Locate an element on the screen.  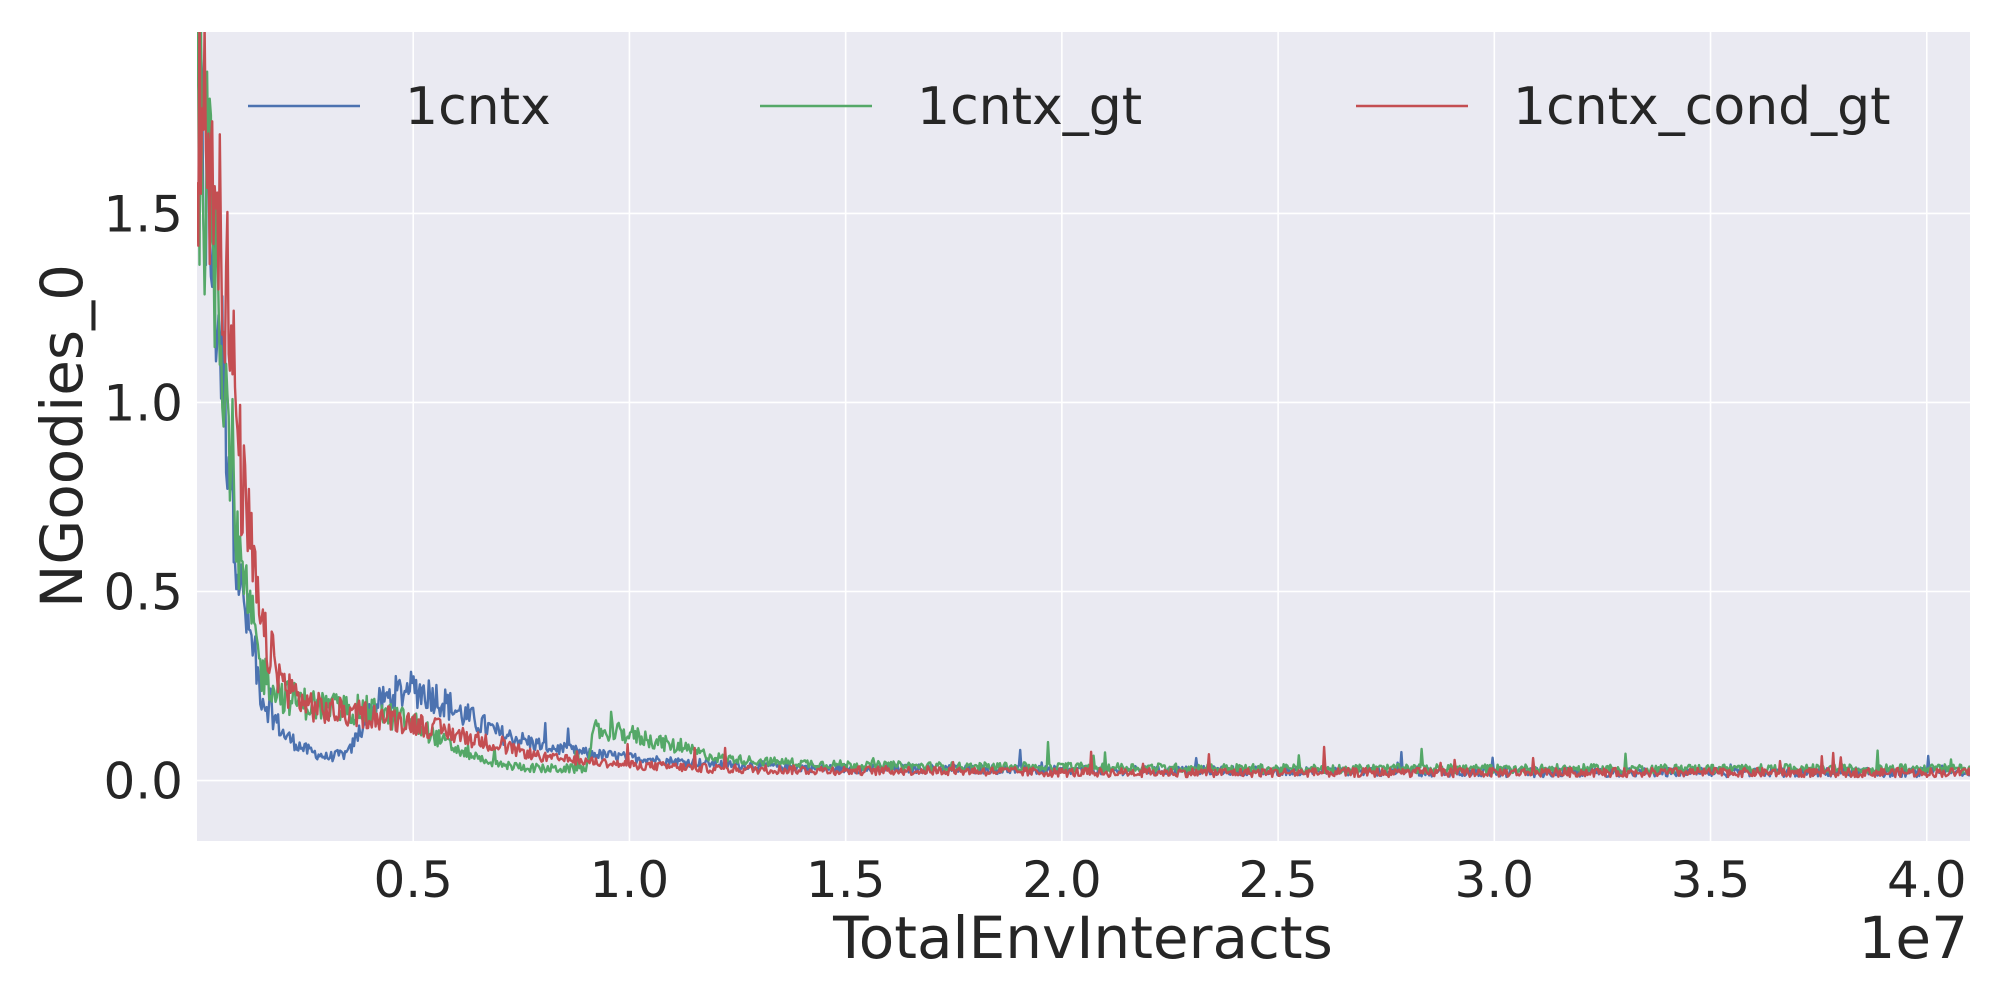
x-tick-label: 1.0 is located at coordinates (630, 880).